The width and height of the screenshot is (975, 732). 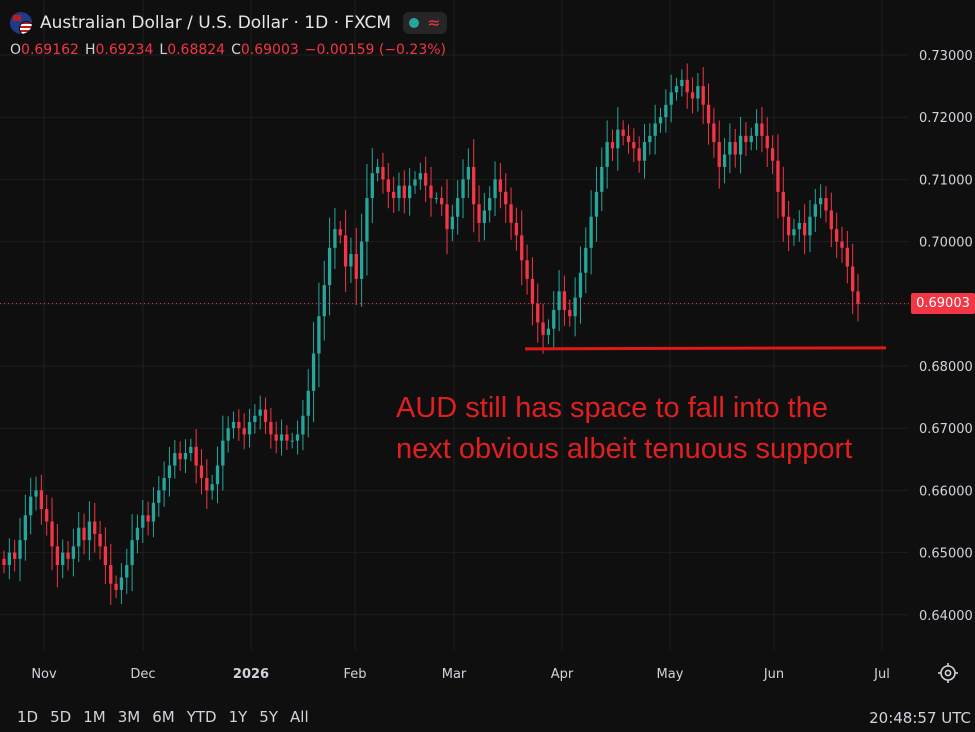 What do you see at coordinates (612, 408) in the screenshot?
I see `annotation-line-1: AUD still has space to fall into the` at bounding box center [612, 408].